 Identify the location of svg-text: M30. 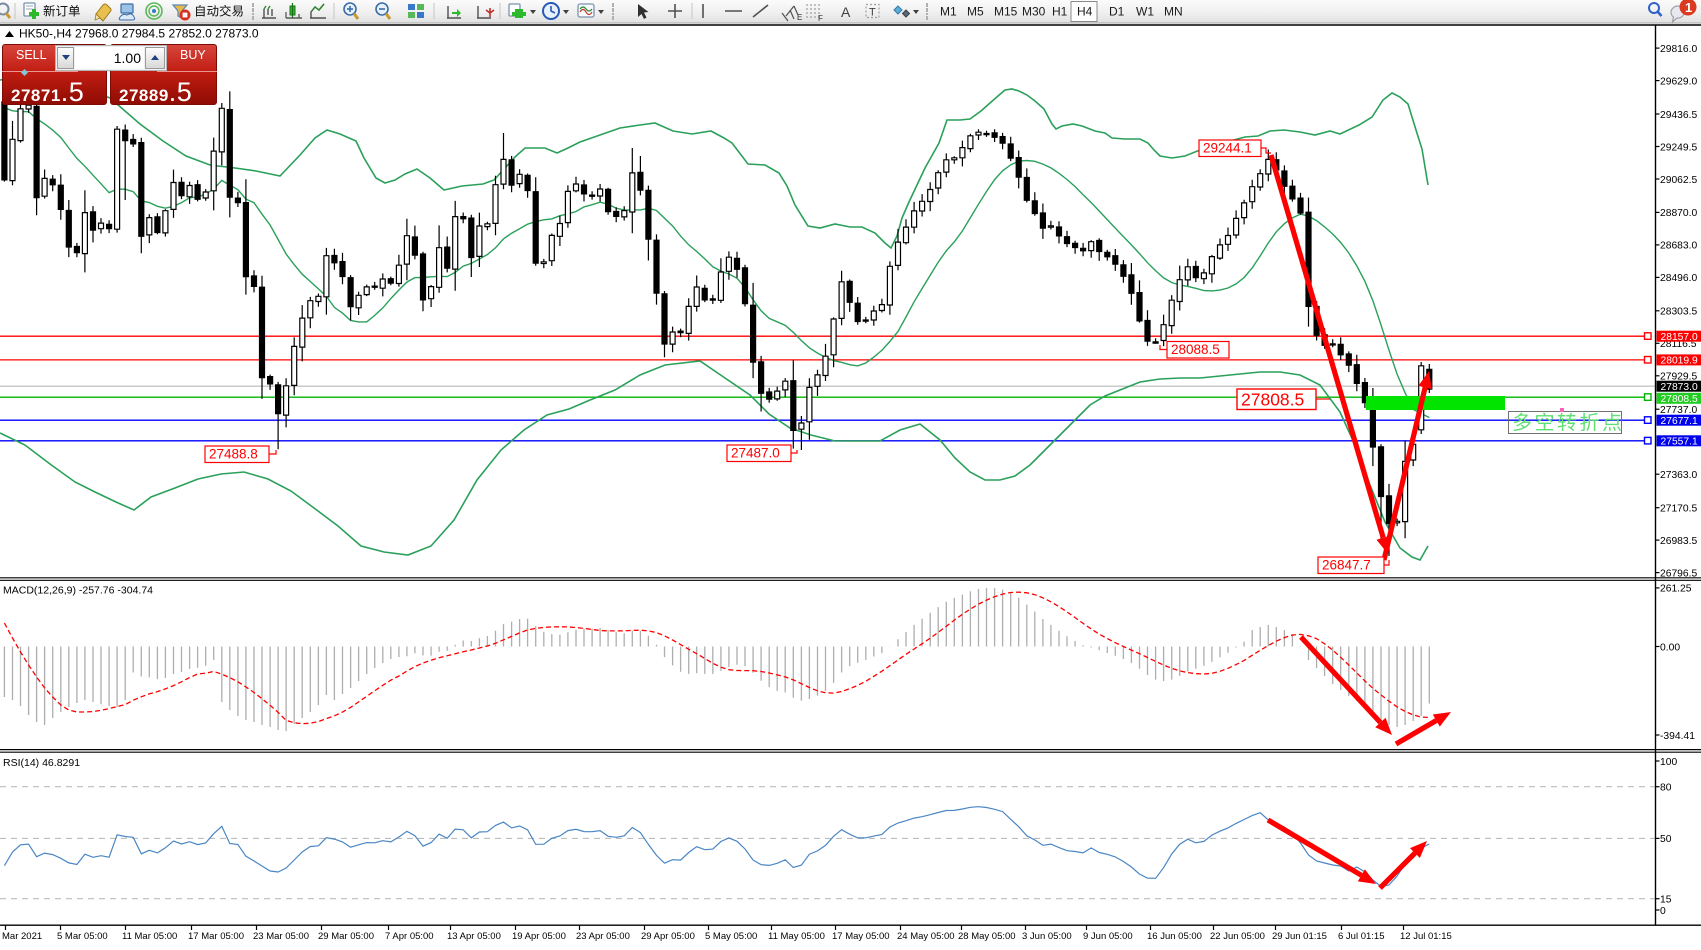
(1034, 12).